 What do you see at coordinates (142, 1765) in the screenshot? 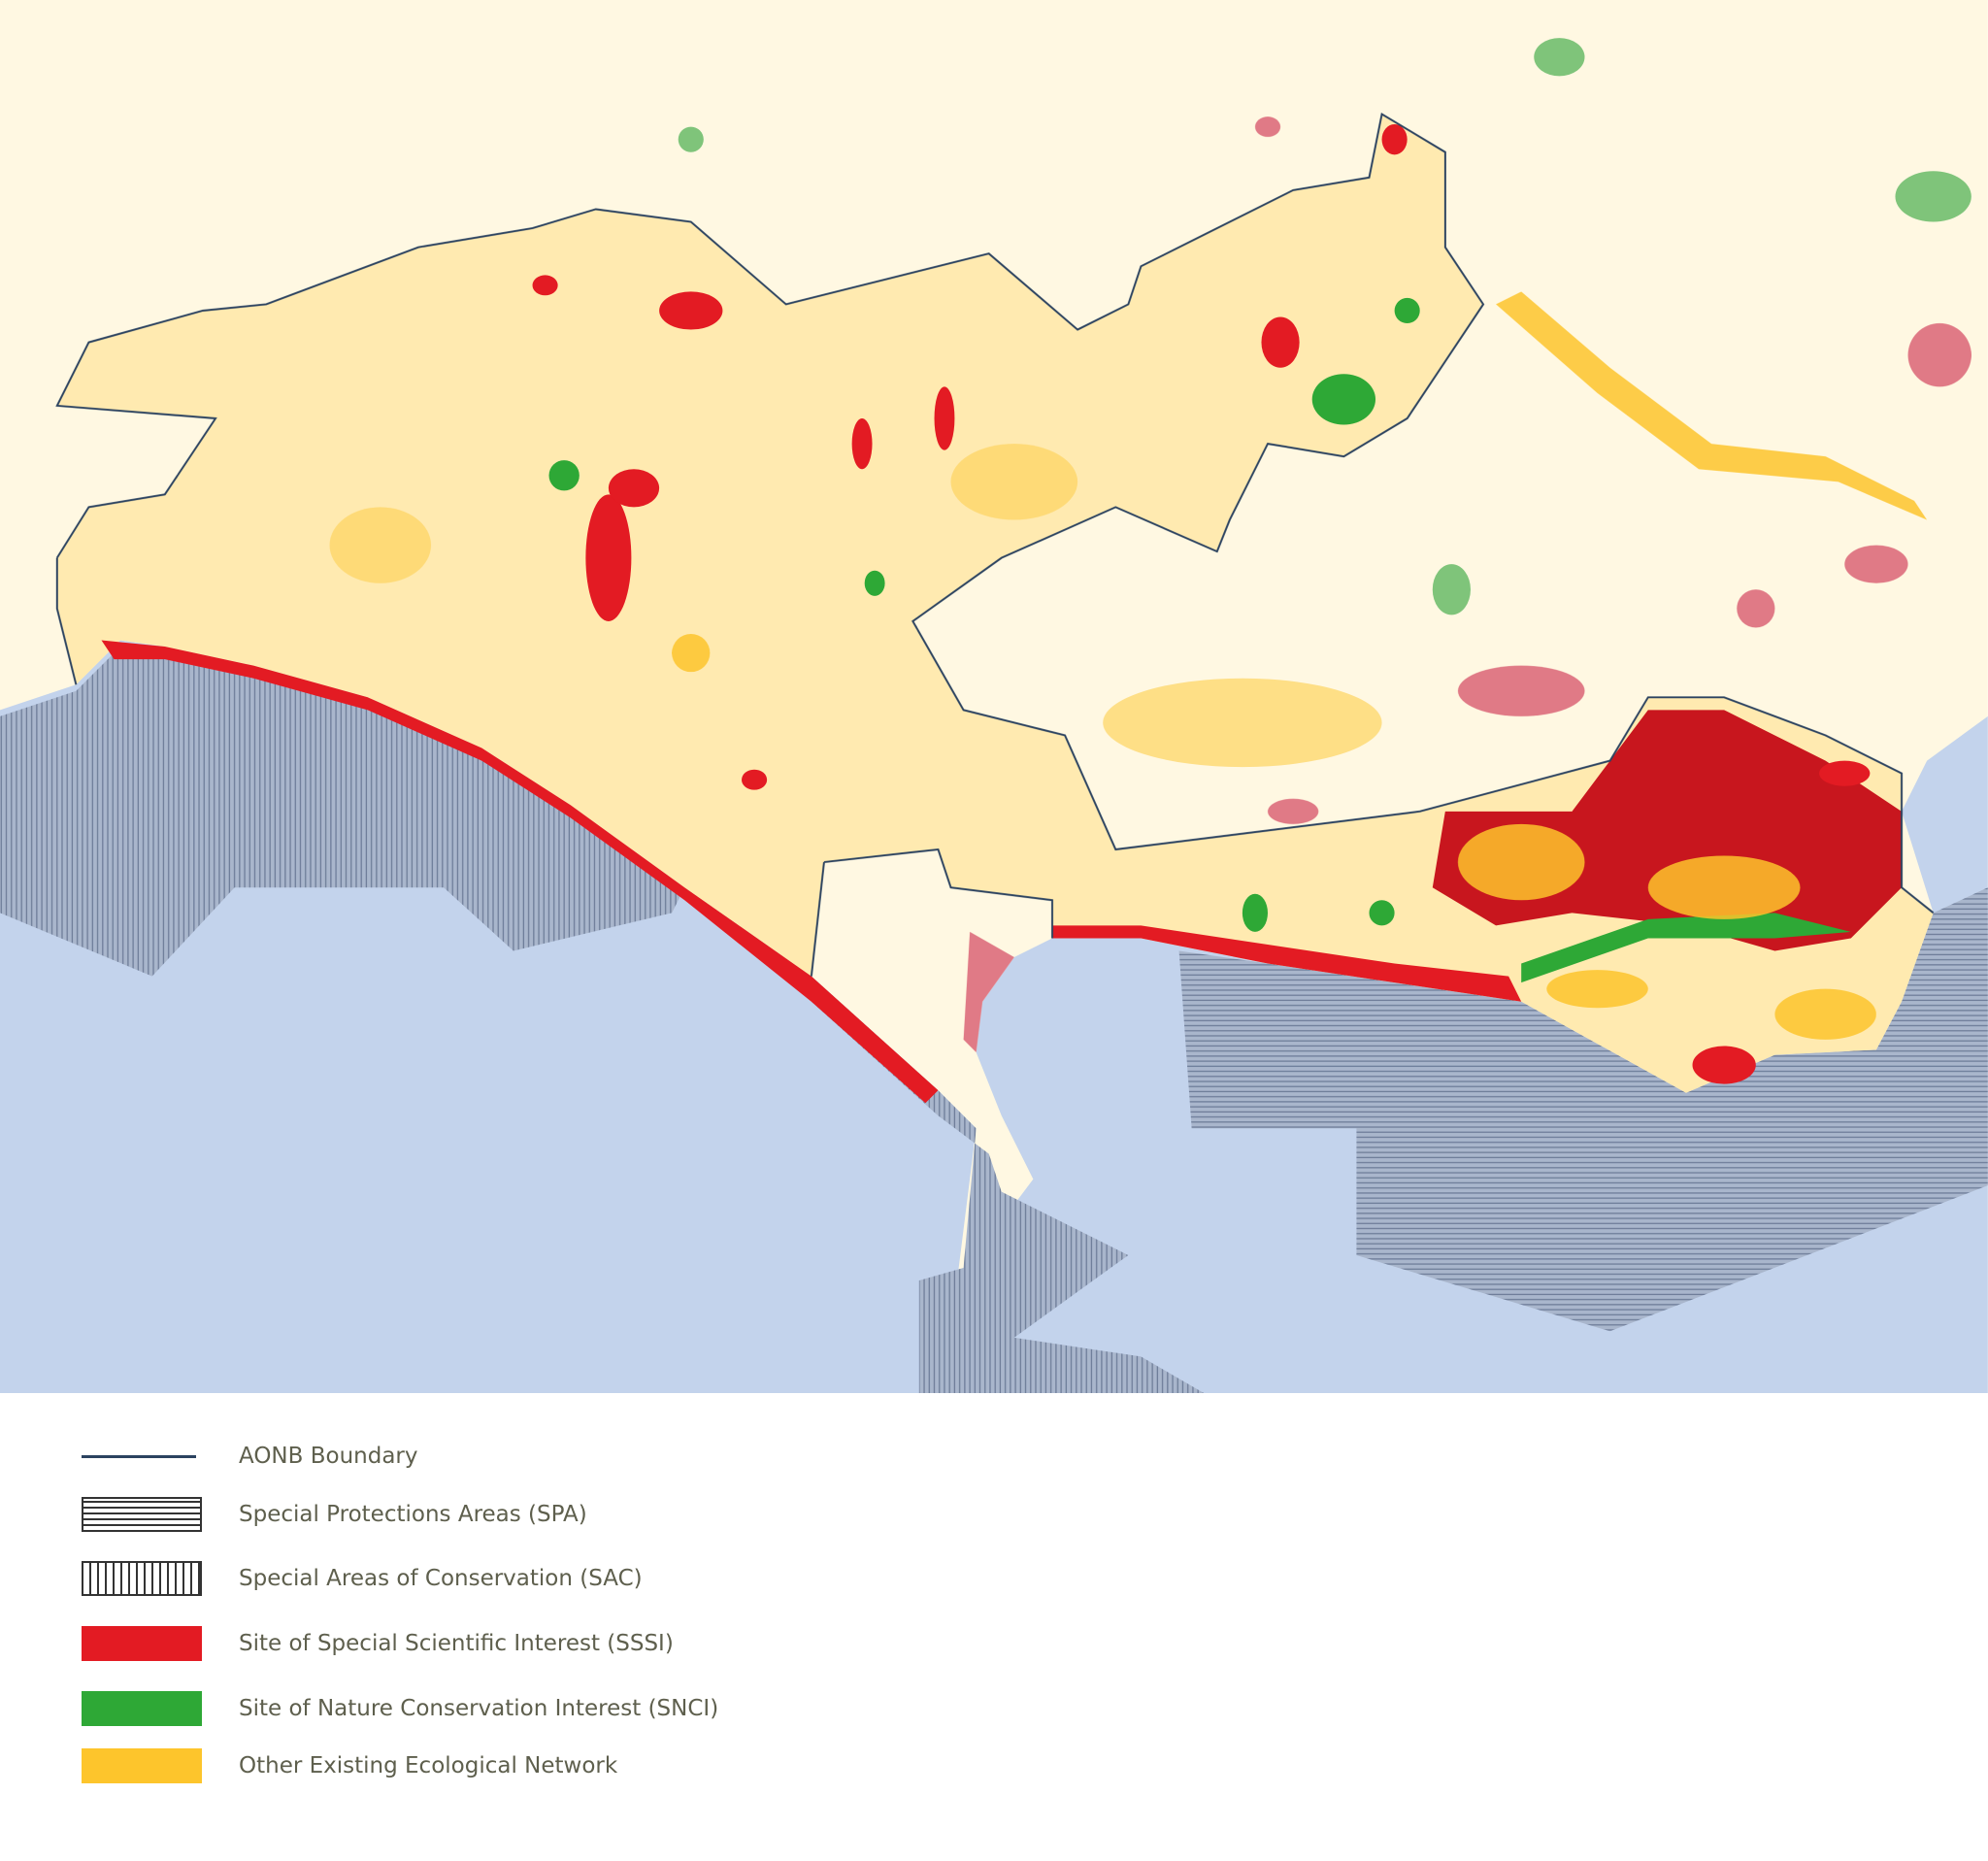
I see `ecological-network-swatch` at bounding box center [142, 1765].